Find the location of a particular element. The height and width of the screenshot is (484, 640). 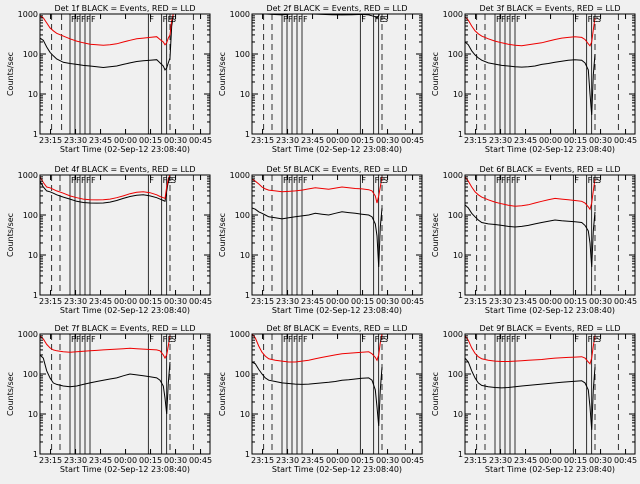

panel-title: Det 8f BLACK = Events, RED = LLD is located at coordinates (336, 328).